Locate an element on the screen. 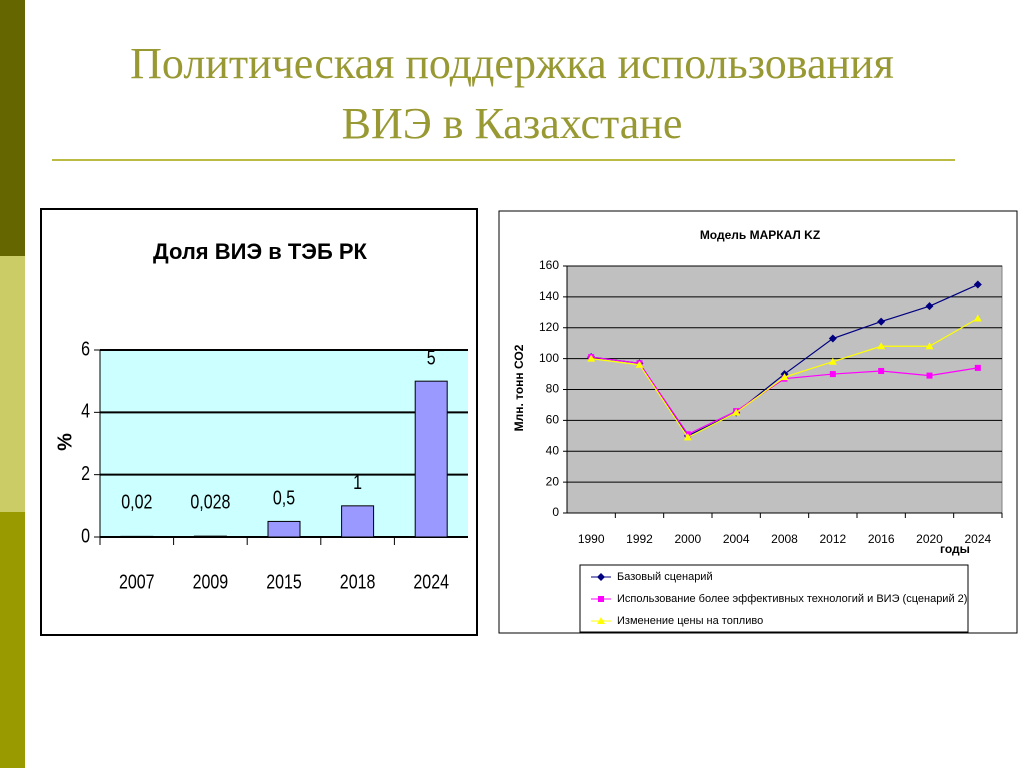  value-label: 0,02 is located at coordinates (136, 502).